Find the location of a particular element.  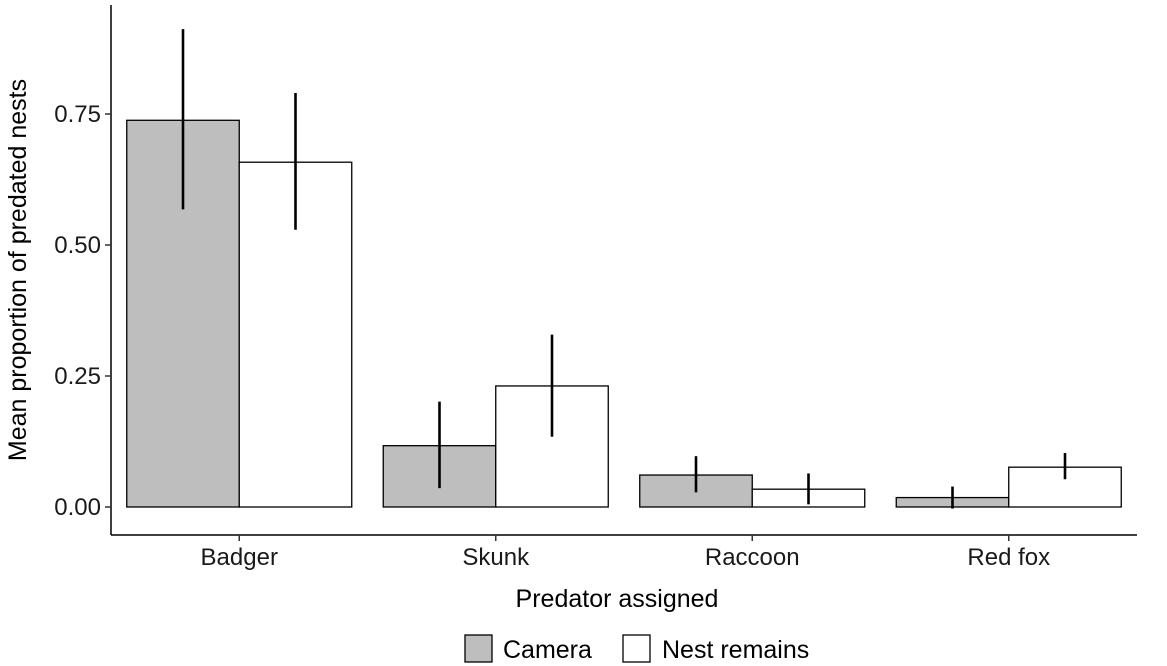

legend-label: Camera is located at coordinates (547, 650).